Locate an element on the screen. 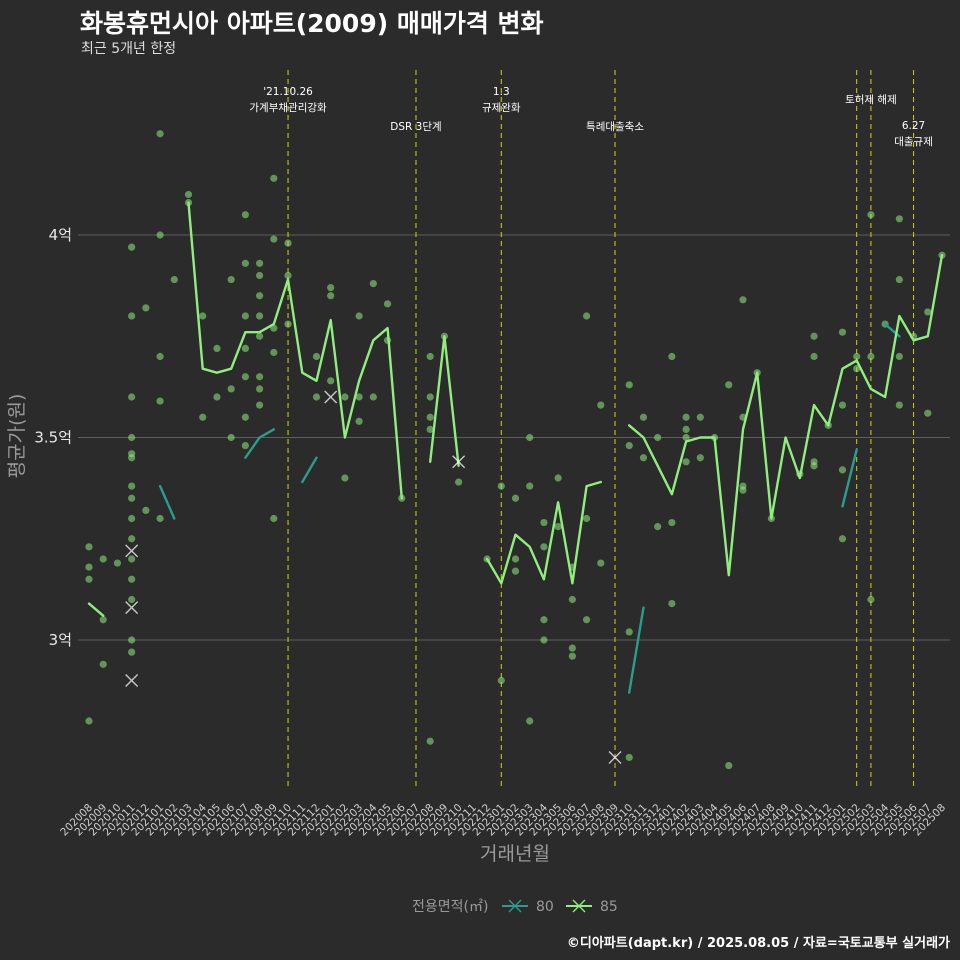 This screenshot has width=960, height=960. event-label: 토허제 해제 is located at coordinates (871, 99).